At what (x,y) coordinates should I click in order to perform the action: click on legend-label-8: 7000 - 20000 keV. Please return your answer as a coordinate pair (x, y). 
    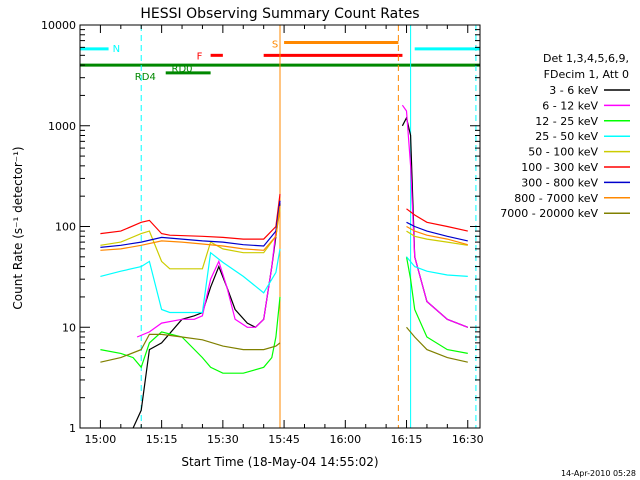
    Looking at the image, I should click on (549, 213).